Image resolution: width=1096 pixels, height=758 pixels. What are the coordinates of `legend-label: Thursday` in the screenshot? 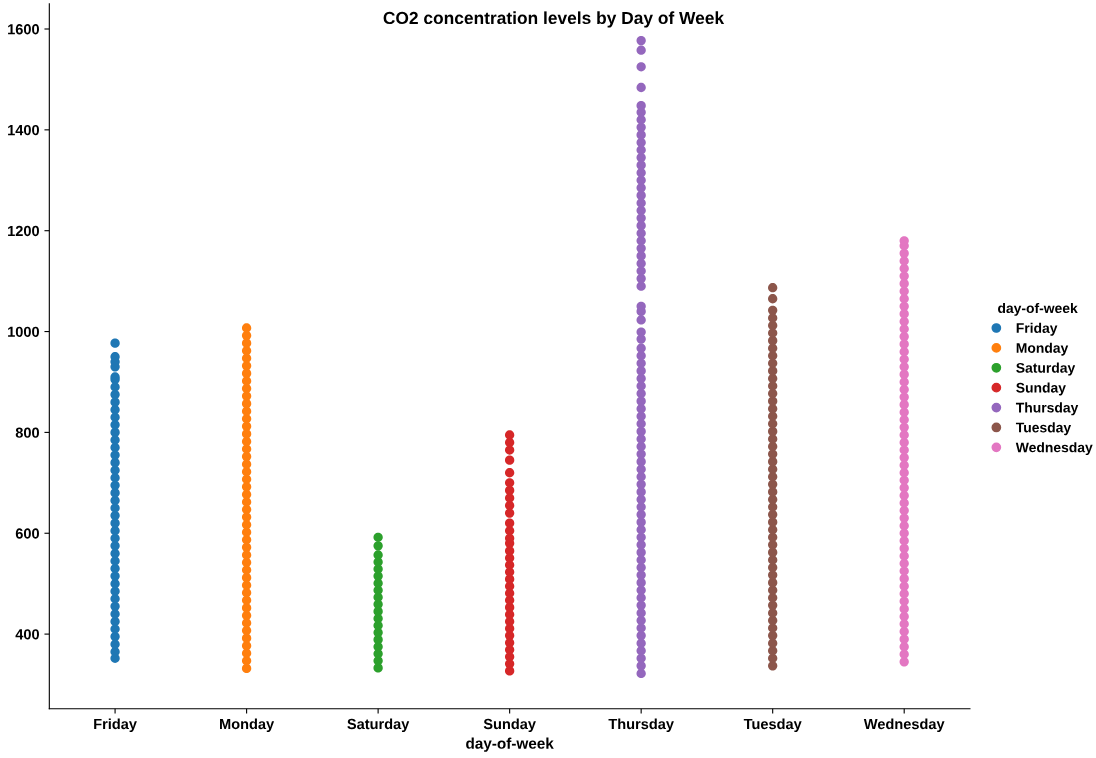 It's located at (1047, 409).